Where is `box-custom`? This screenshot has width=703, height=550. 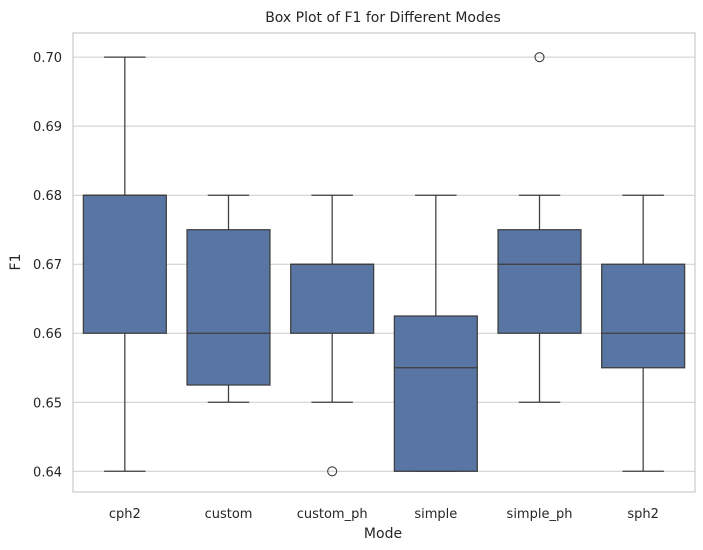 box-custom is located at coordinates (228, 298).